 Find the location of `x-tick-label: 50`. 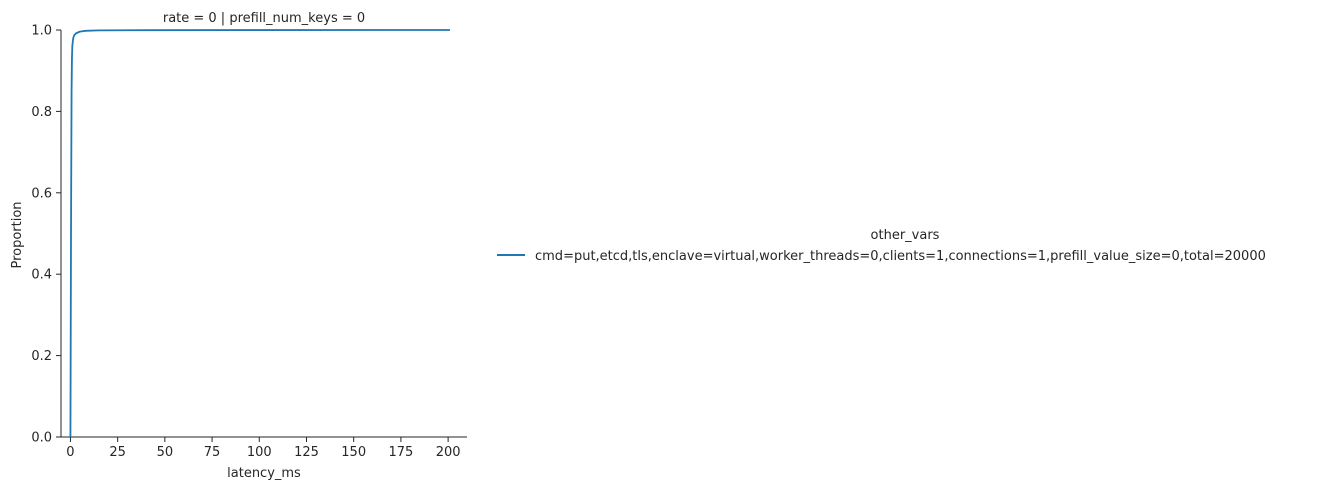

x-tick-label: 50 is located at coordinates (165, 452).